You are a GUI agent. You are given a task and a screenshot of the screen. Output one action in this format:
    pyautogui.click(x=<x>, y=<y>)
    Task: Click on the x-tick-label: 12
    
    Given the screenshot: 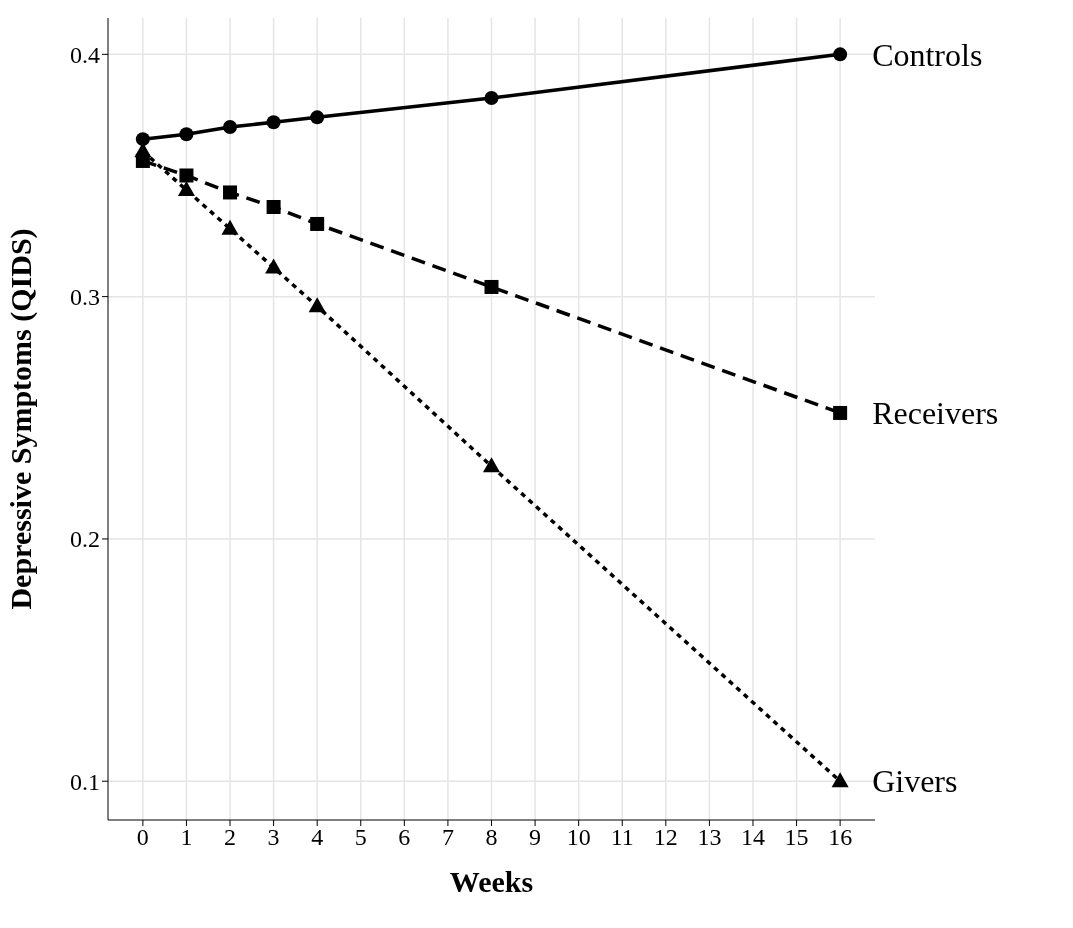 What is the action you would take?
    pyautogui.click(x=665, y=837)
    